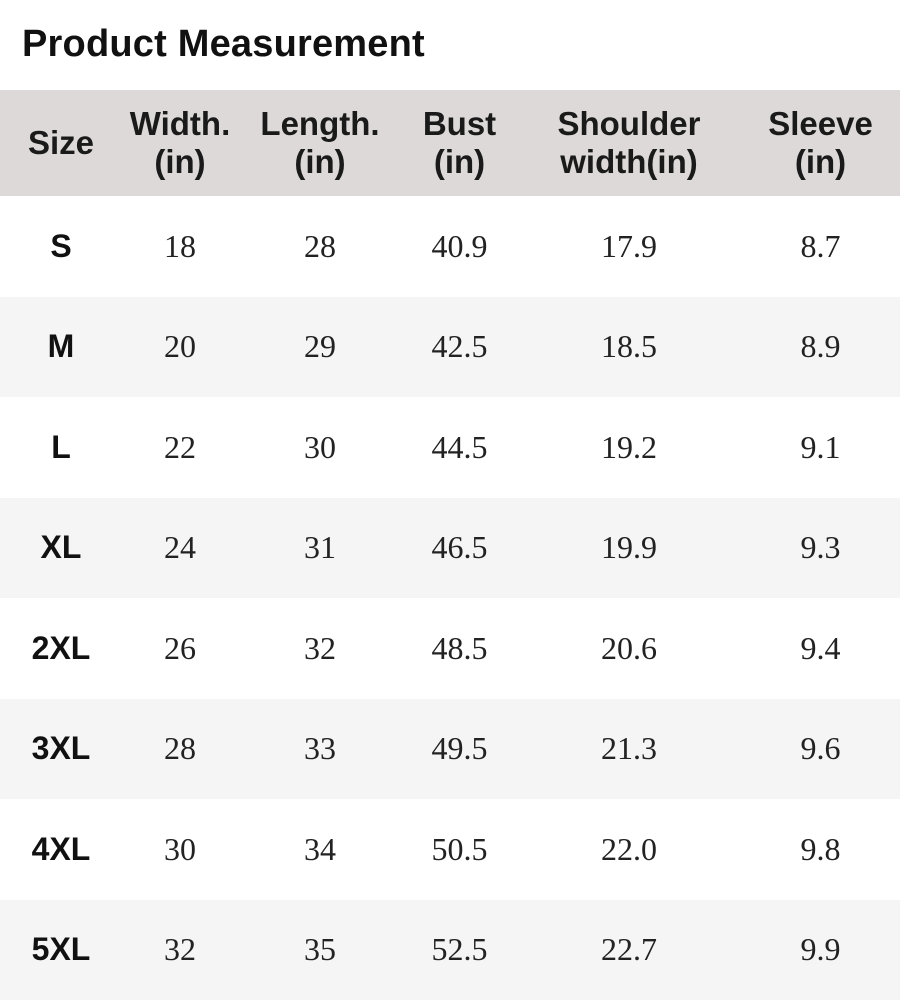  I want to click on table-row: 4XL 30 34 50.5 22.0 9.8, so click(450, 849).